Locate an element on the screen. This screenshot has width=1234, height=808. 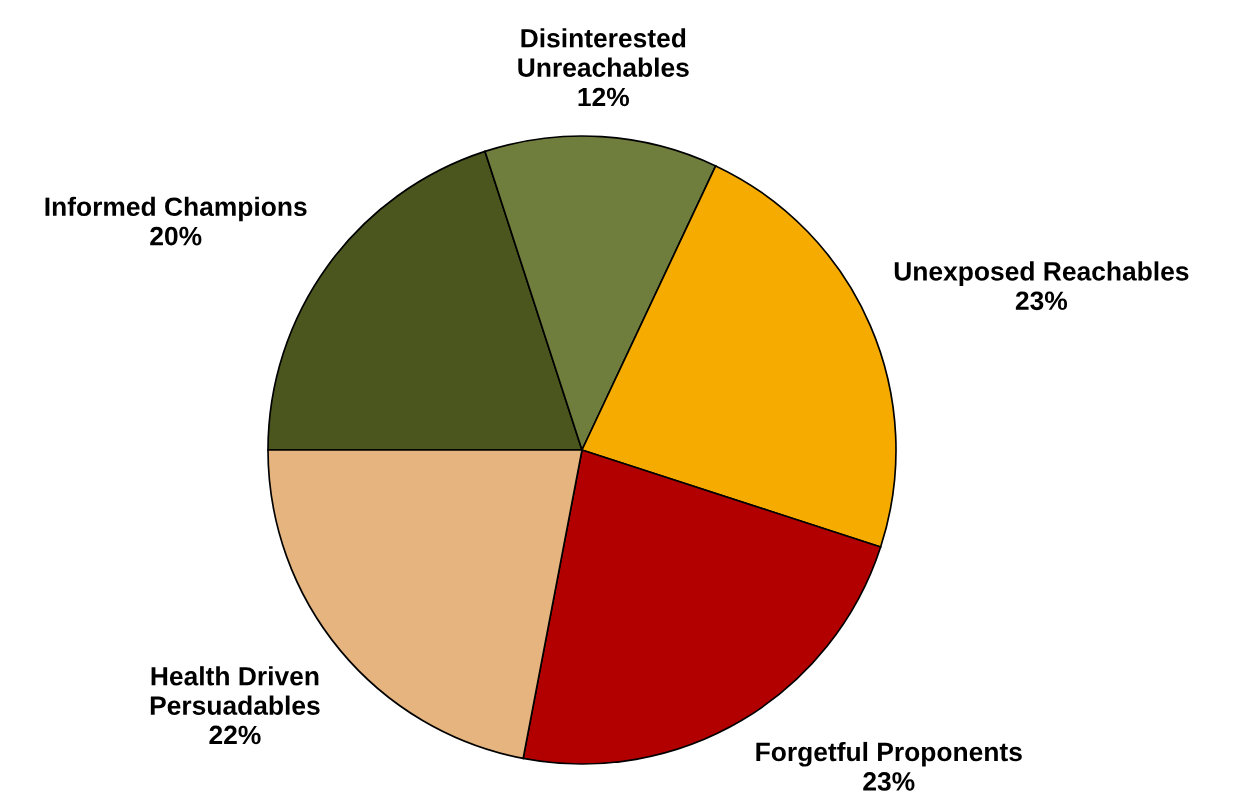
slice-label: Informed Champions is located at coordinates (176, 209).